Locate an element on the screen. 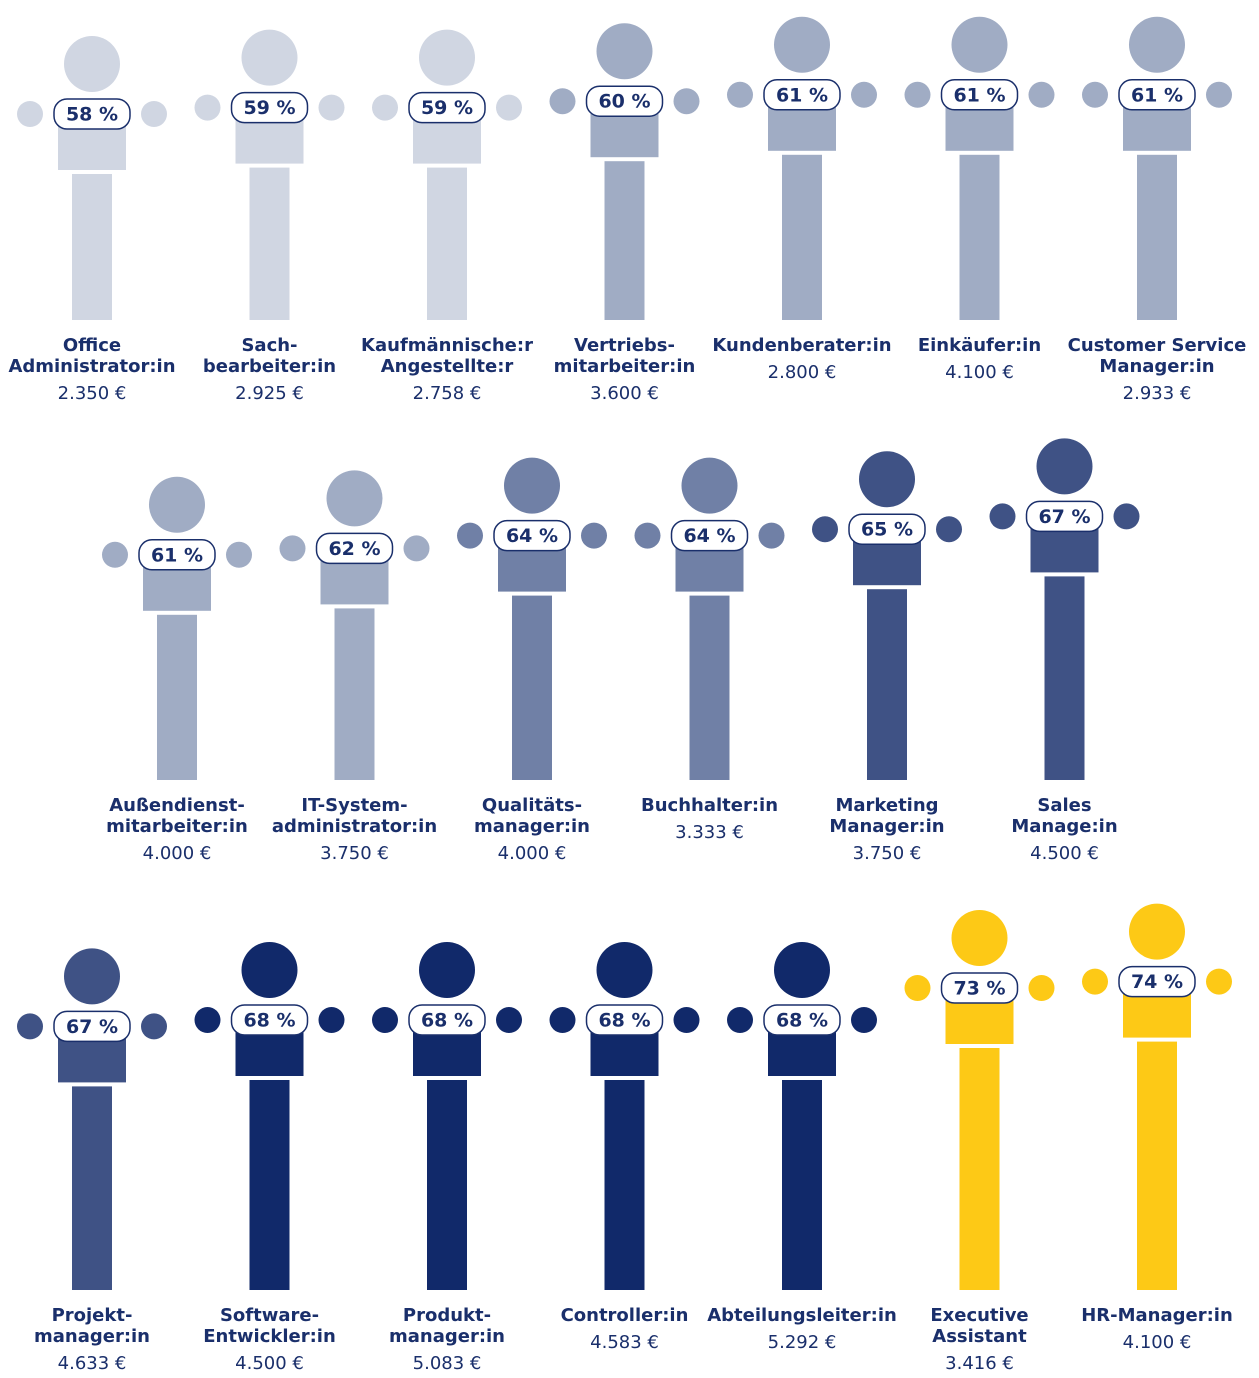  percent-label: 74 % is located at coordinates (1157, 982).